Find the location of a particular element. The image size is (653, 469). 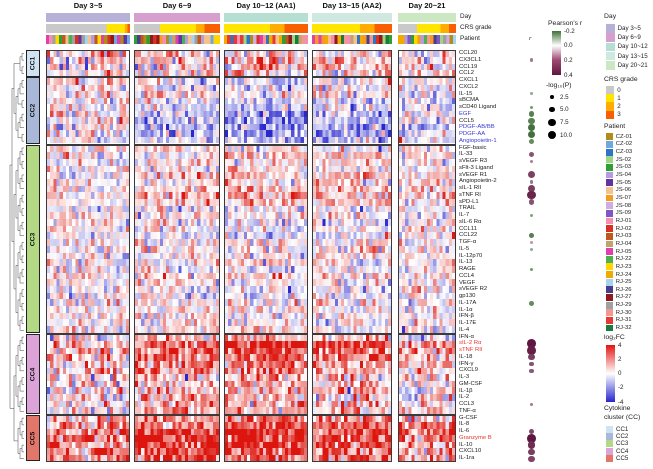

patient-legend-label: RJ-02 is located at coordinates (623, 228).